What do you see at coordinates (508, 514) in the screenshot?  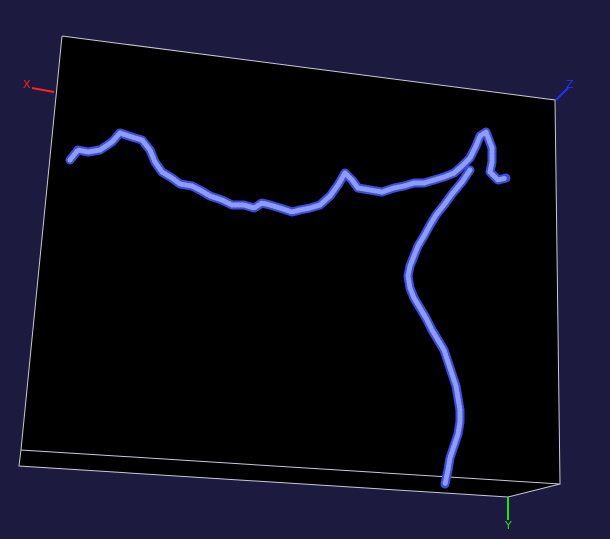 I see `axis-indicator-y: Y` at bounding box center [508, 514].